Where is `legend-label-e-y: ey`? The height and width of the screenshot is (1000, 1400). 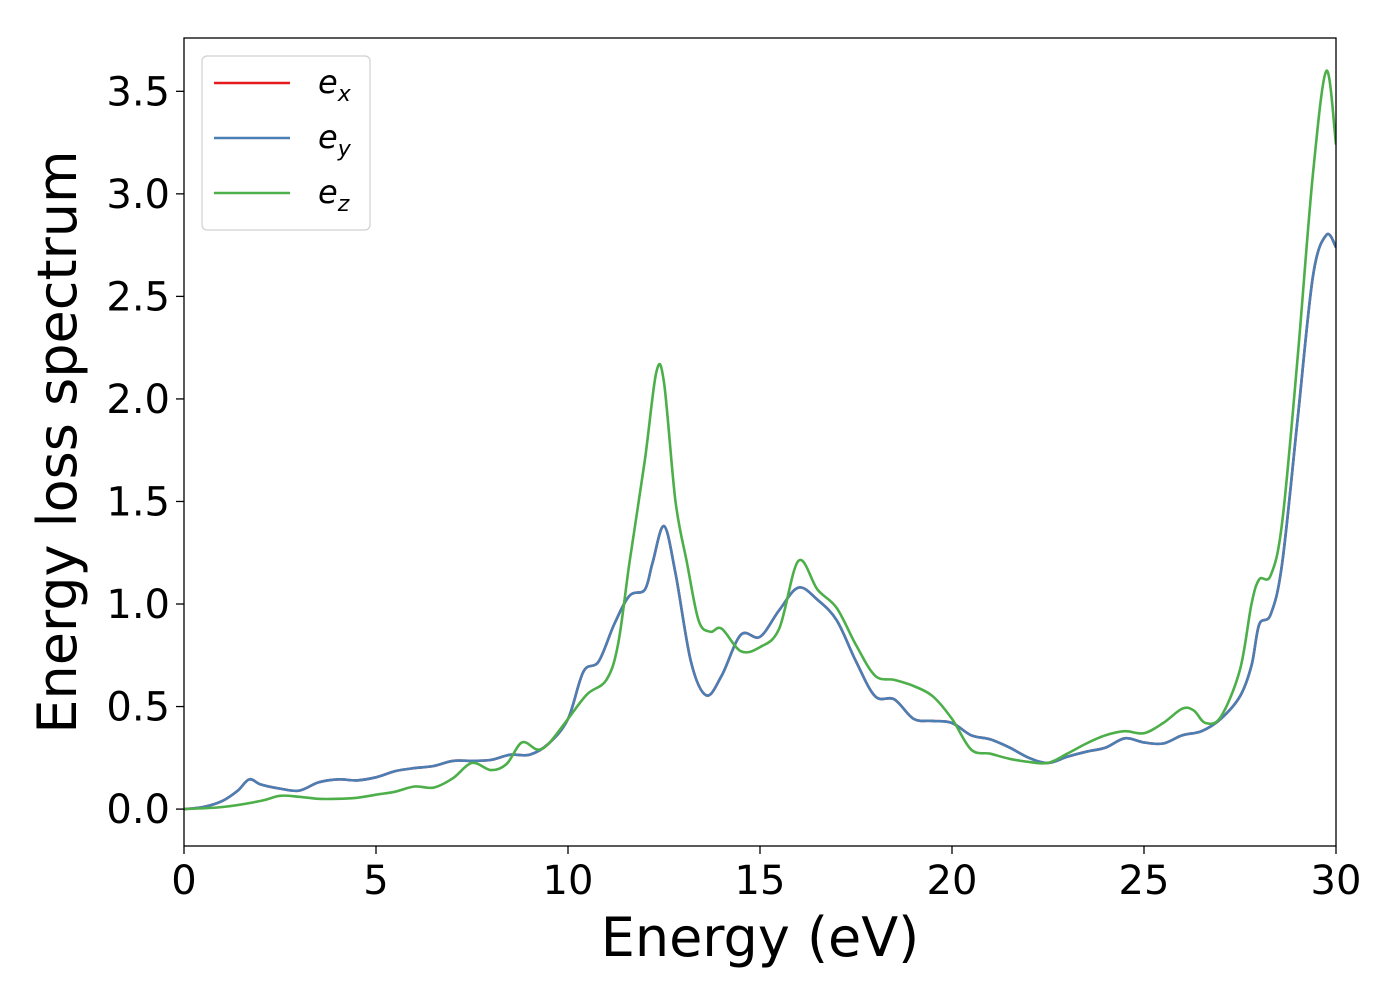 legend-label-e-y: ey is located at coordinates (335, 140).